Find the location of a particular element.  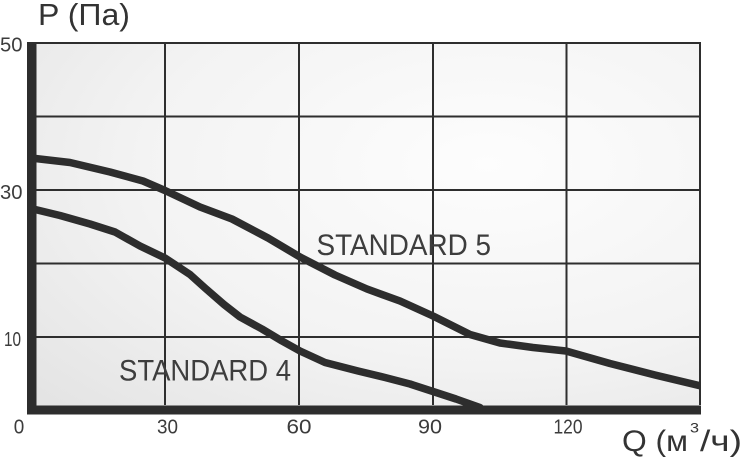

svg-text: 90 is located at coordinates (430, 428).